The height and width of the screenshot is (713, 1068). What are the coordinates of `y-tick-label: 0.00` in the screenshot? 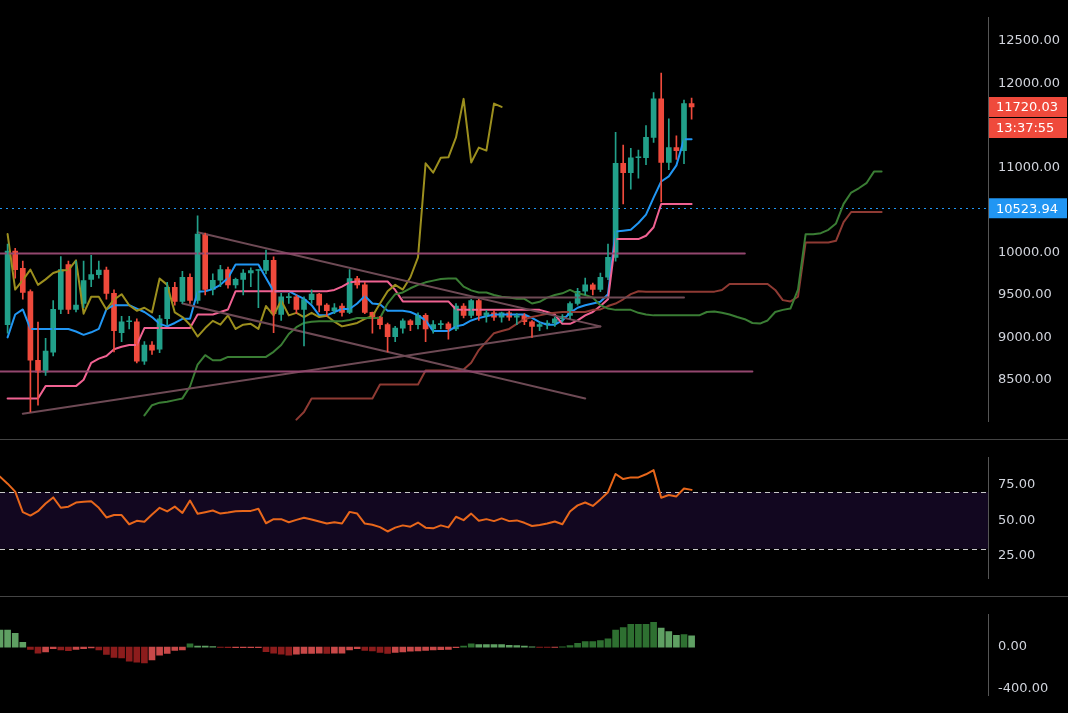 It's located at (1012, 646).